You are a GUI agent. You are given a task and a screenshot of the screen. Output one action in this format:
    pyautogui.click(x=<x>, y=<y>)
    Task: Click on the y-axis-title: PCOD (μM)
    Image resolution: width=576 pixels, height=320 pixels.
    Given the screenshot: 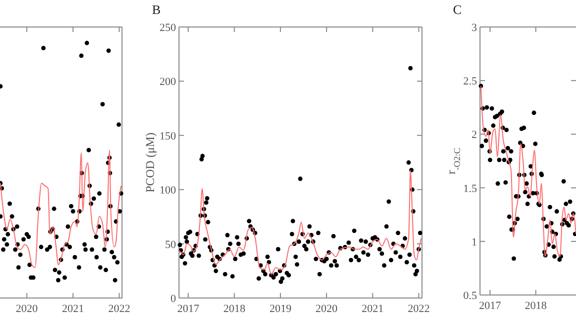 What is the action you would take?
    pyautogui.click(x=150, y=162)
    